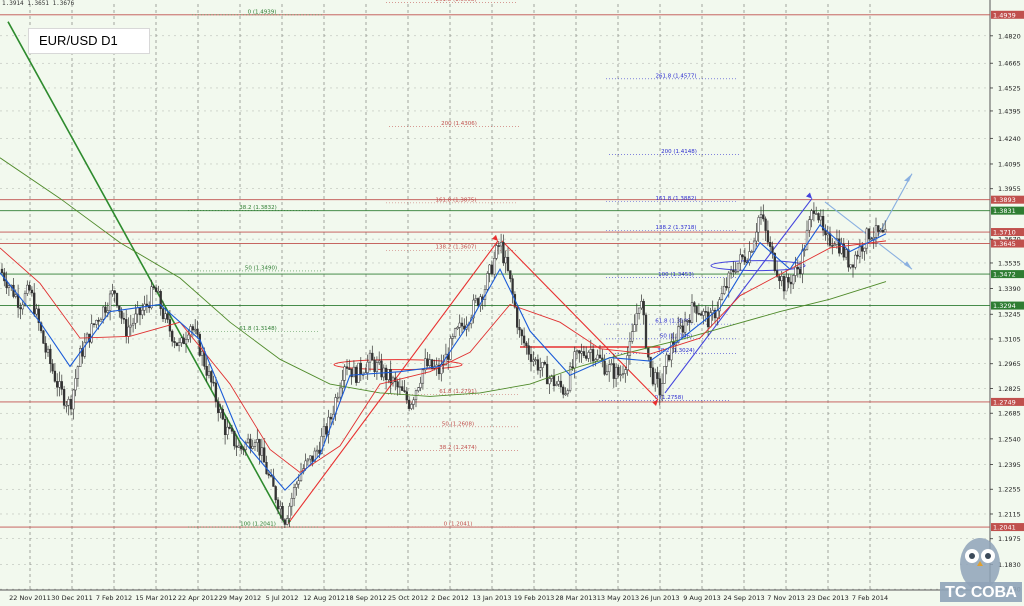 The width and height of the screenshot is (1024, 606). I want to click on trend-arrowhead, so click(809, 195).